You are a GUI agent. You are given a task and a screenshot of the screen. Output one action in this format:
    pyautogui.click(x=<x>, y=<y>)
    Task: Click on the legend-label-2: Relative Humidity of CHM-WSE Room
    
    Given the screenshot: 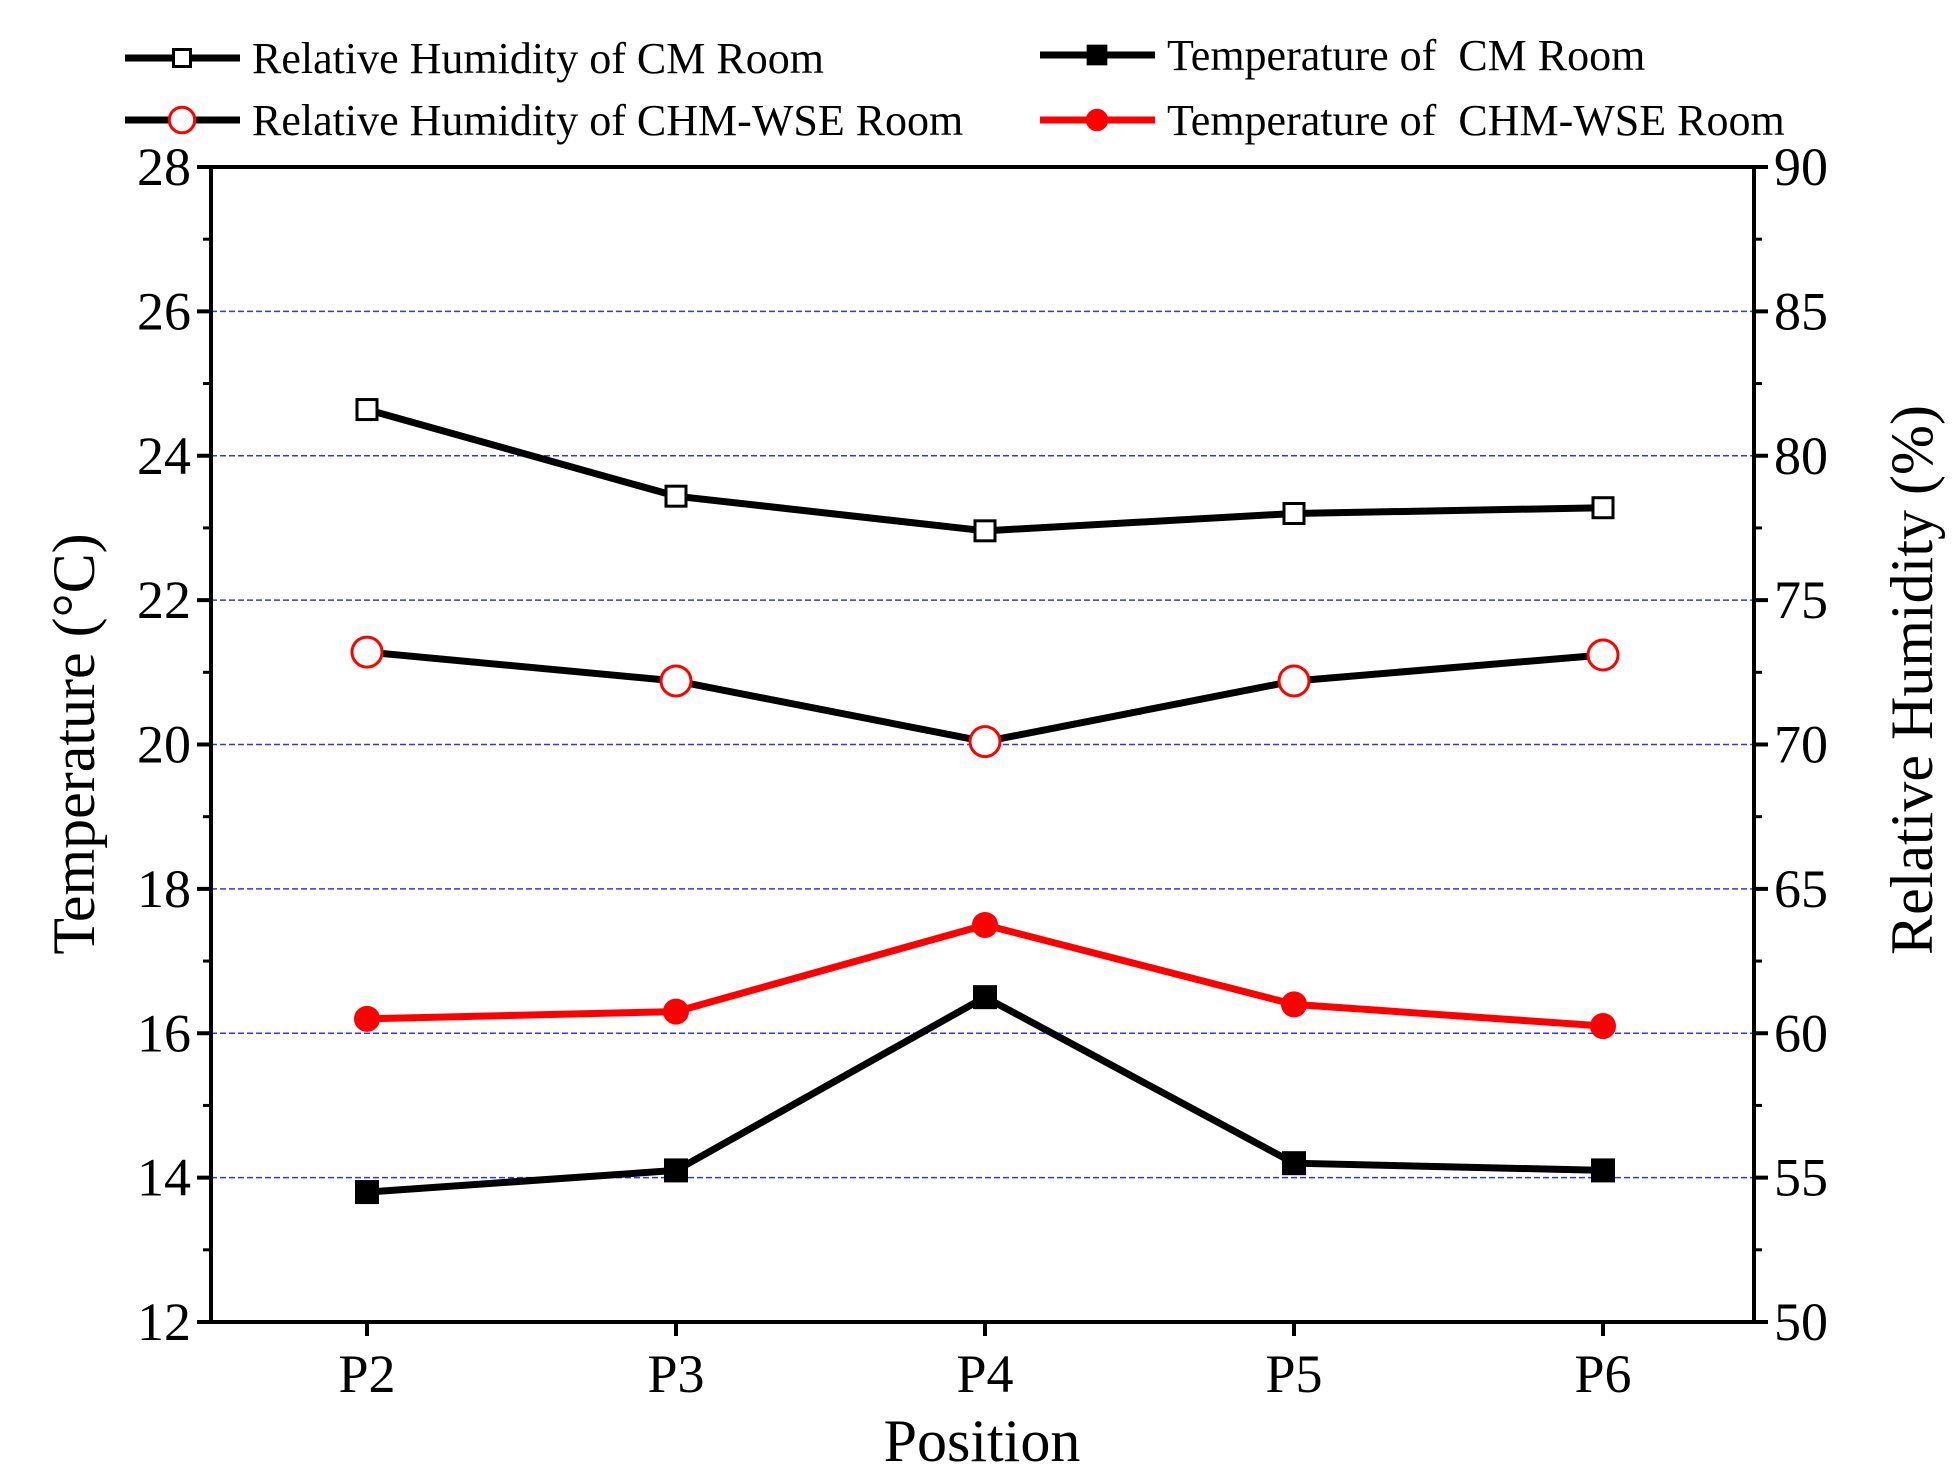 What is the action you would take?
    pyautogui.click(x=607, y=120)
    